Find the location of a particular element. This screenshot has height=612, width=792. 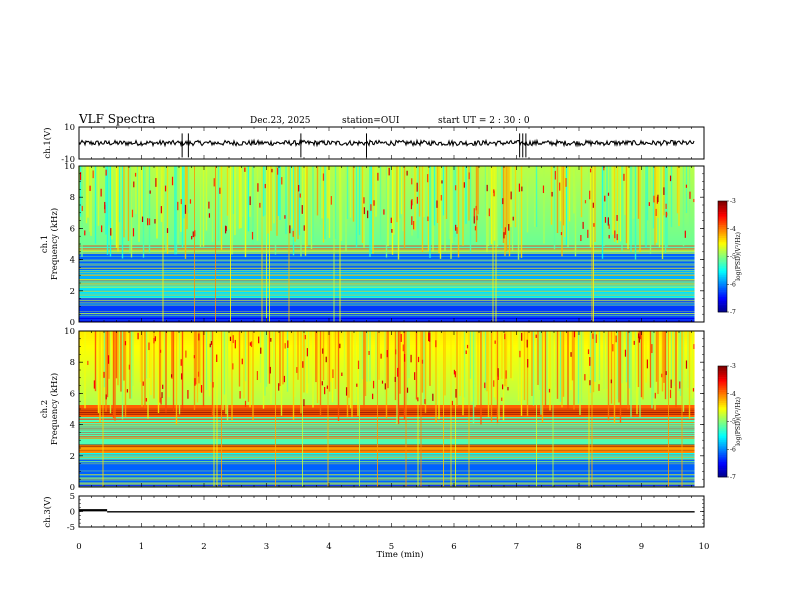

ch1-waveform-panel: 10 -10 ch.1(V) is located at coordinates (373, 144).